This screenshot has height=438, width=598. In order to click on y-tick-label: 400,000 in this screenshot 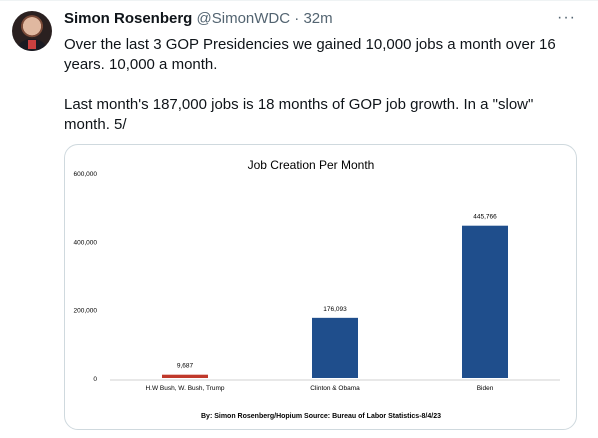, I will do `click(86, 242)`.